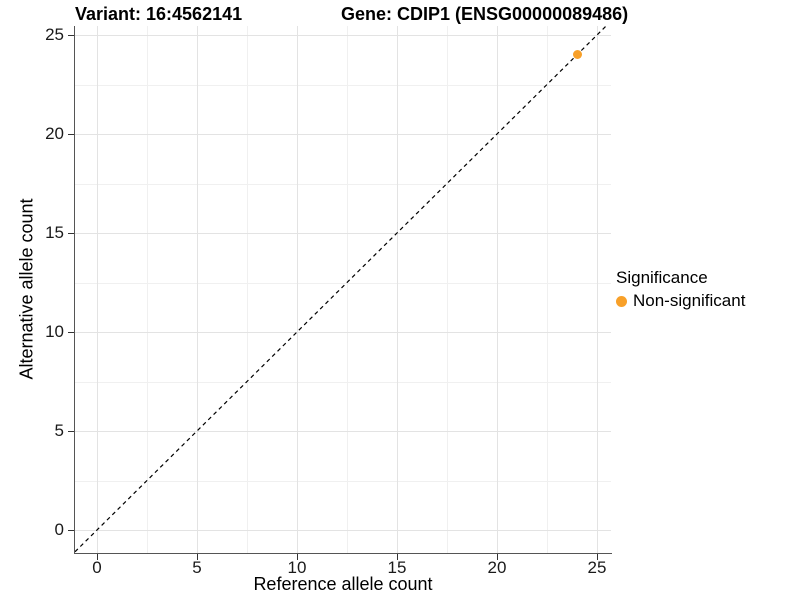  What do you see at coordinates (74, 290) in the screenshot?
I see `y-axis-line` at bounding box center [74, 290].